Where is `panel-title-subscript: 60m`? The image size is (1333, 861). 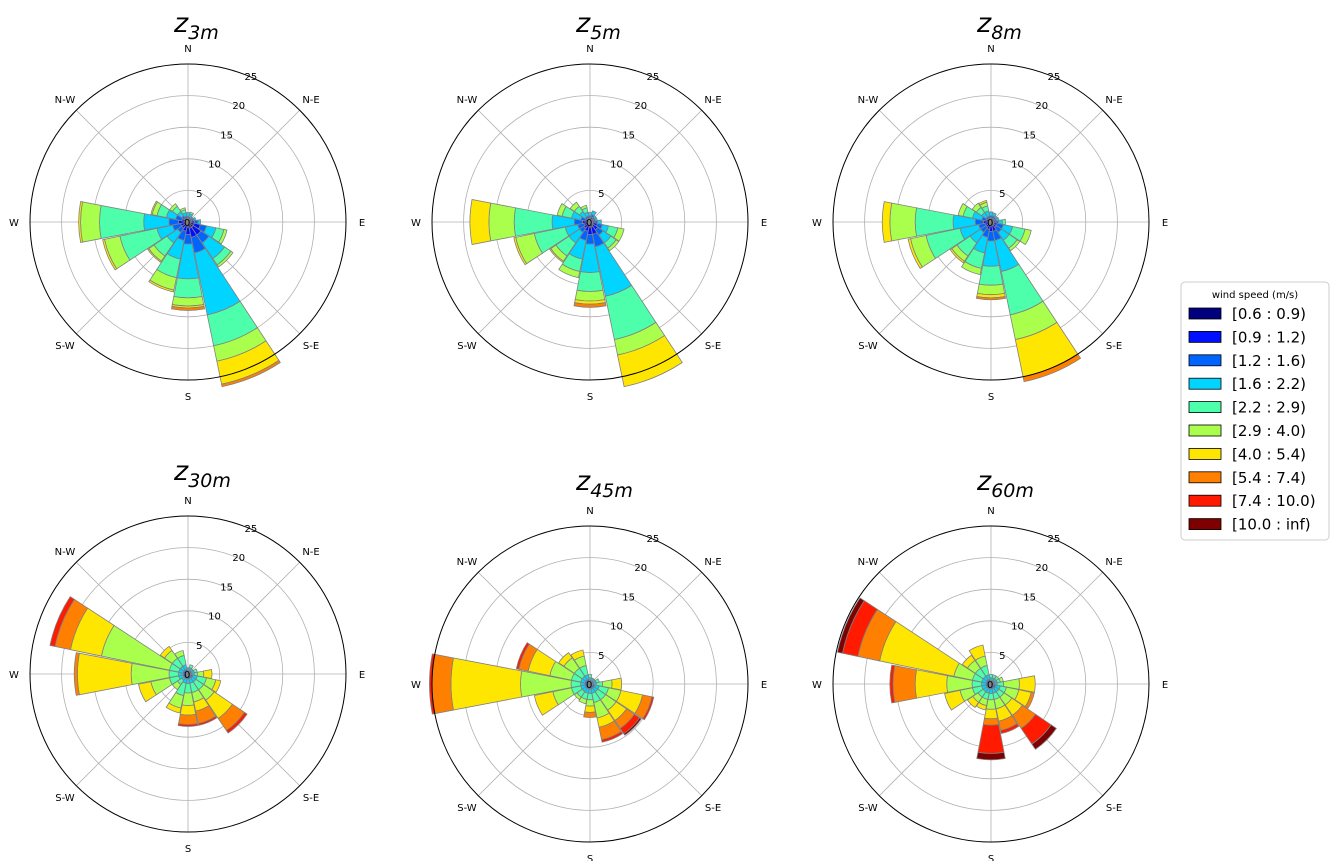 panel-title-subscript: 60m is located at coordinates (1012, 491).